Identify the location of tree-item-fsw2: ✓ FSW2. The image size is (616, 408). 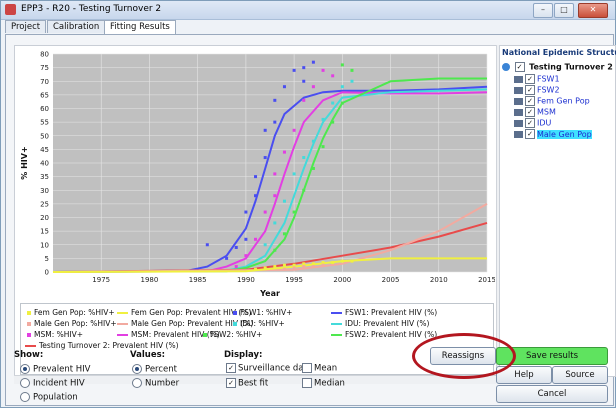
(537, 90).